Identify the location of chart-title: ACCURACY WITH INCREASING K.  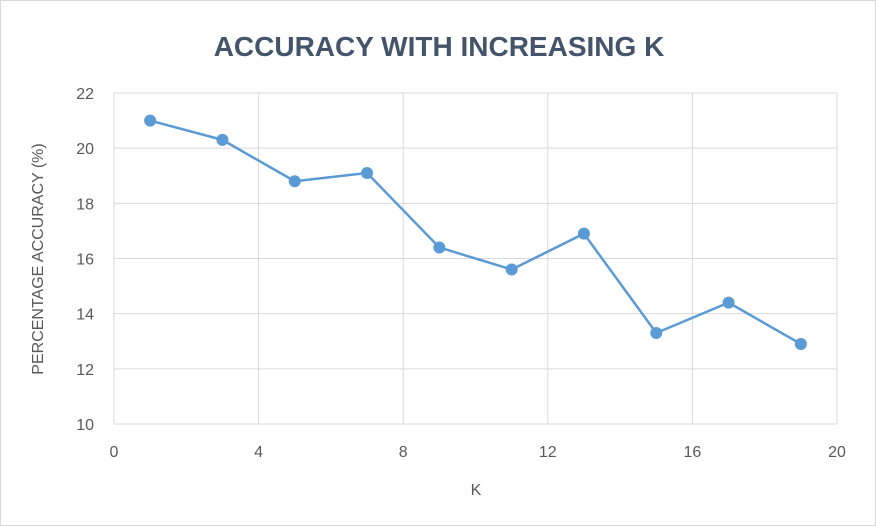
(439, 46).